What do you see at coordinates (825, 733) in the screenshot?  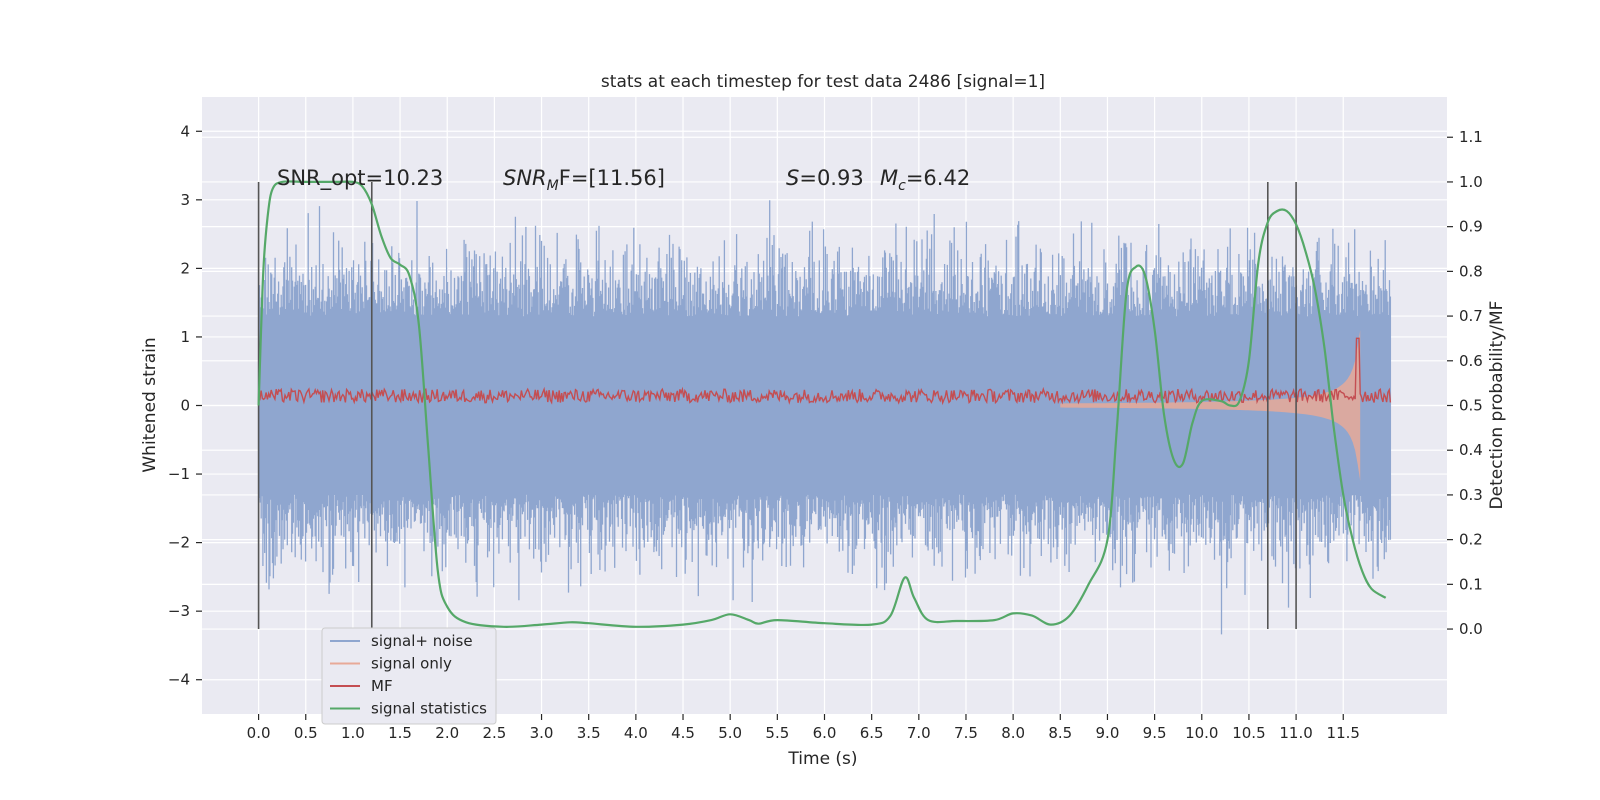 I see `x-tick-label: 6.0` at bounding box center [825, 733].